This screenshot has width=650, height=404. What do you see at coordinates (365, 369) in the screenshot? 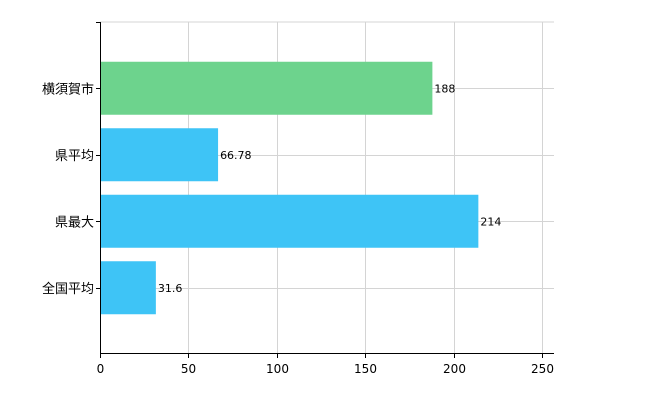
I see `x-tick-label: 150` at bounding box center [365, 369].